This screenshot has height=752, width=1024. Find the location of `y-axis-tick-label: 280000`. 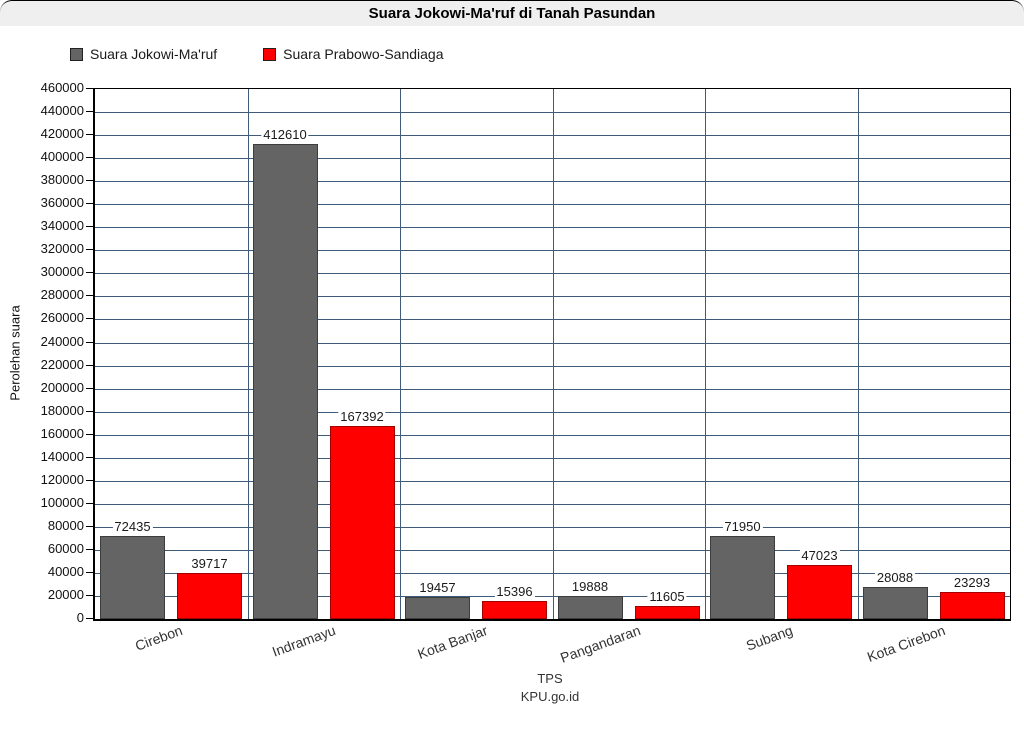

y-axis-tick-label: 280000 is located at coordinates (62, 295).